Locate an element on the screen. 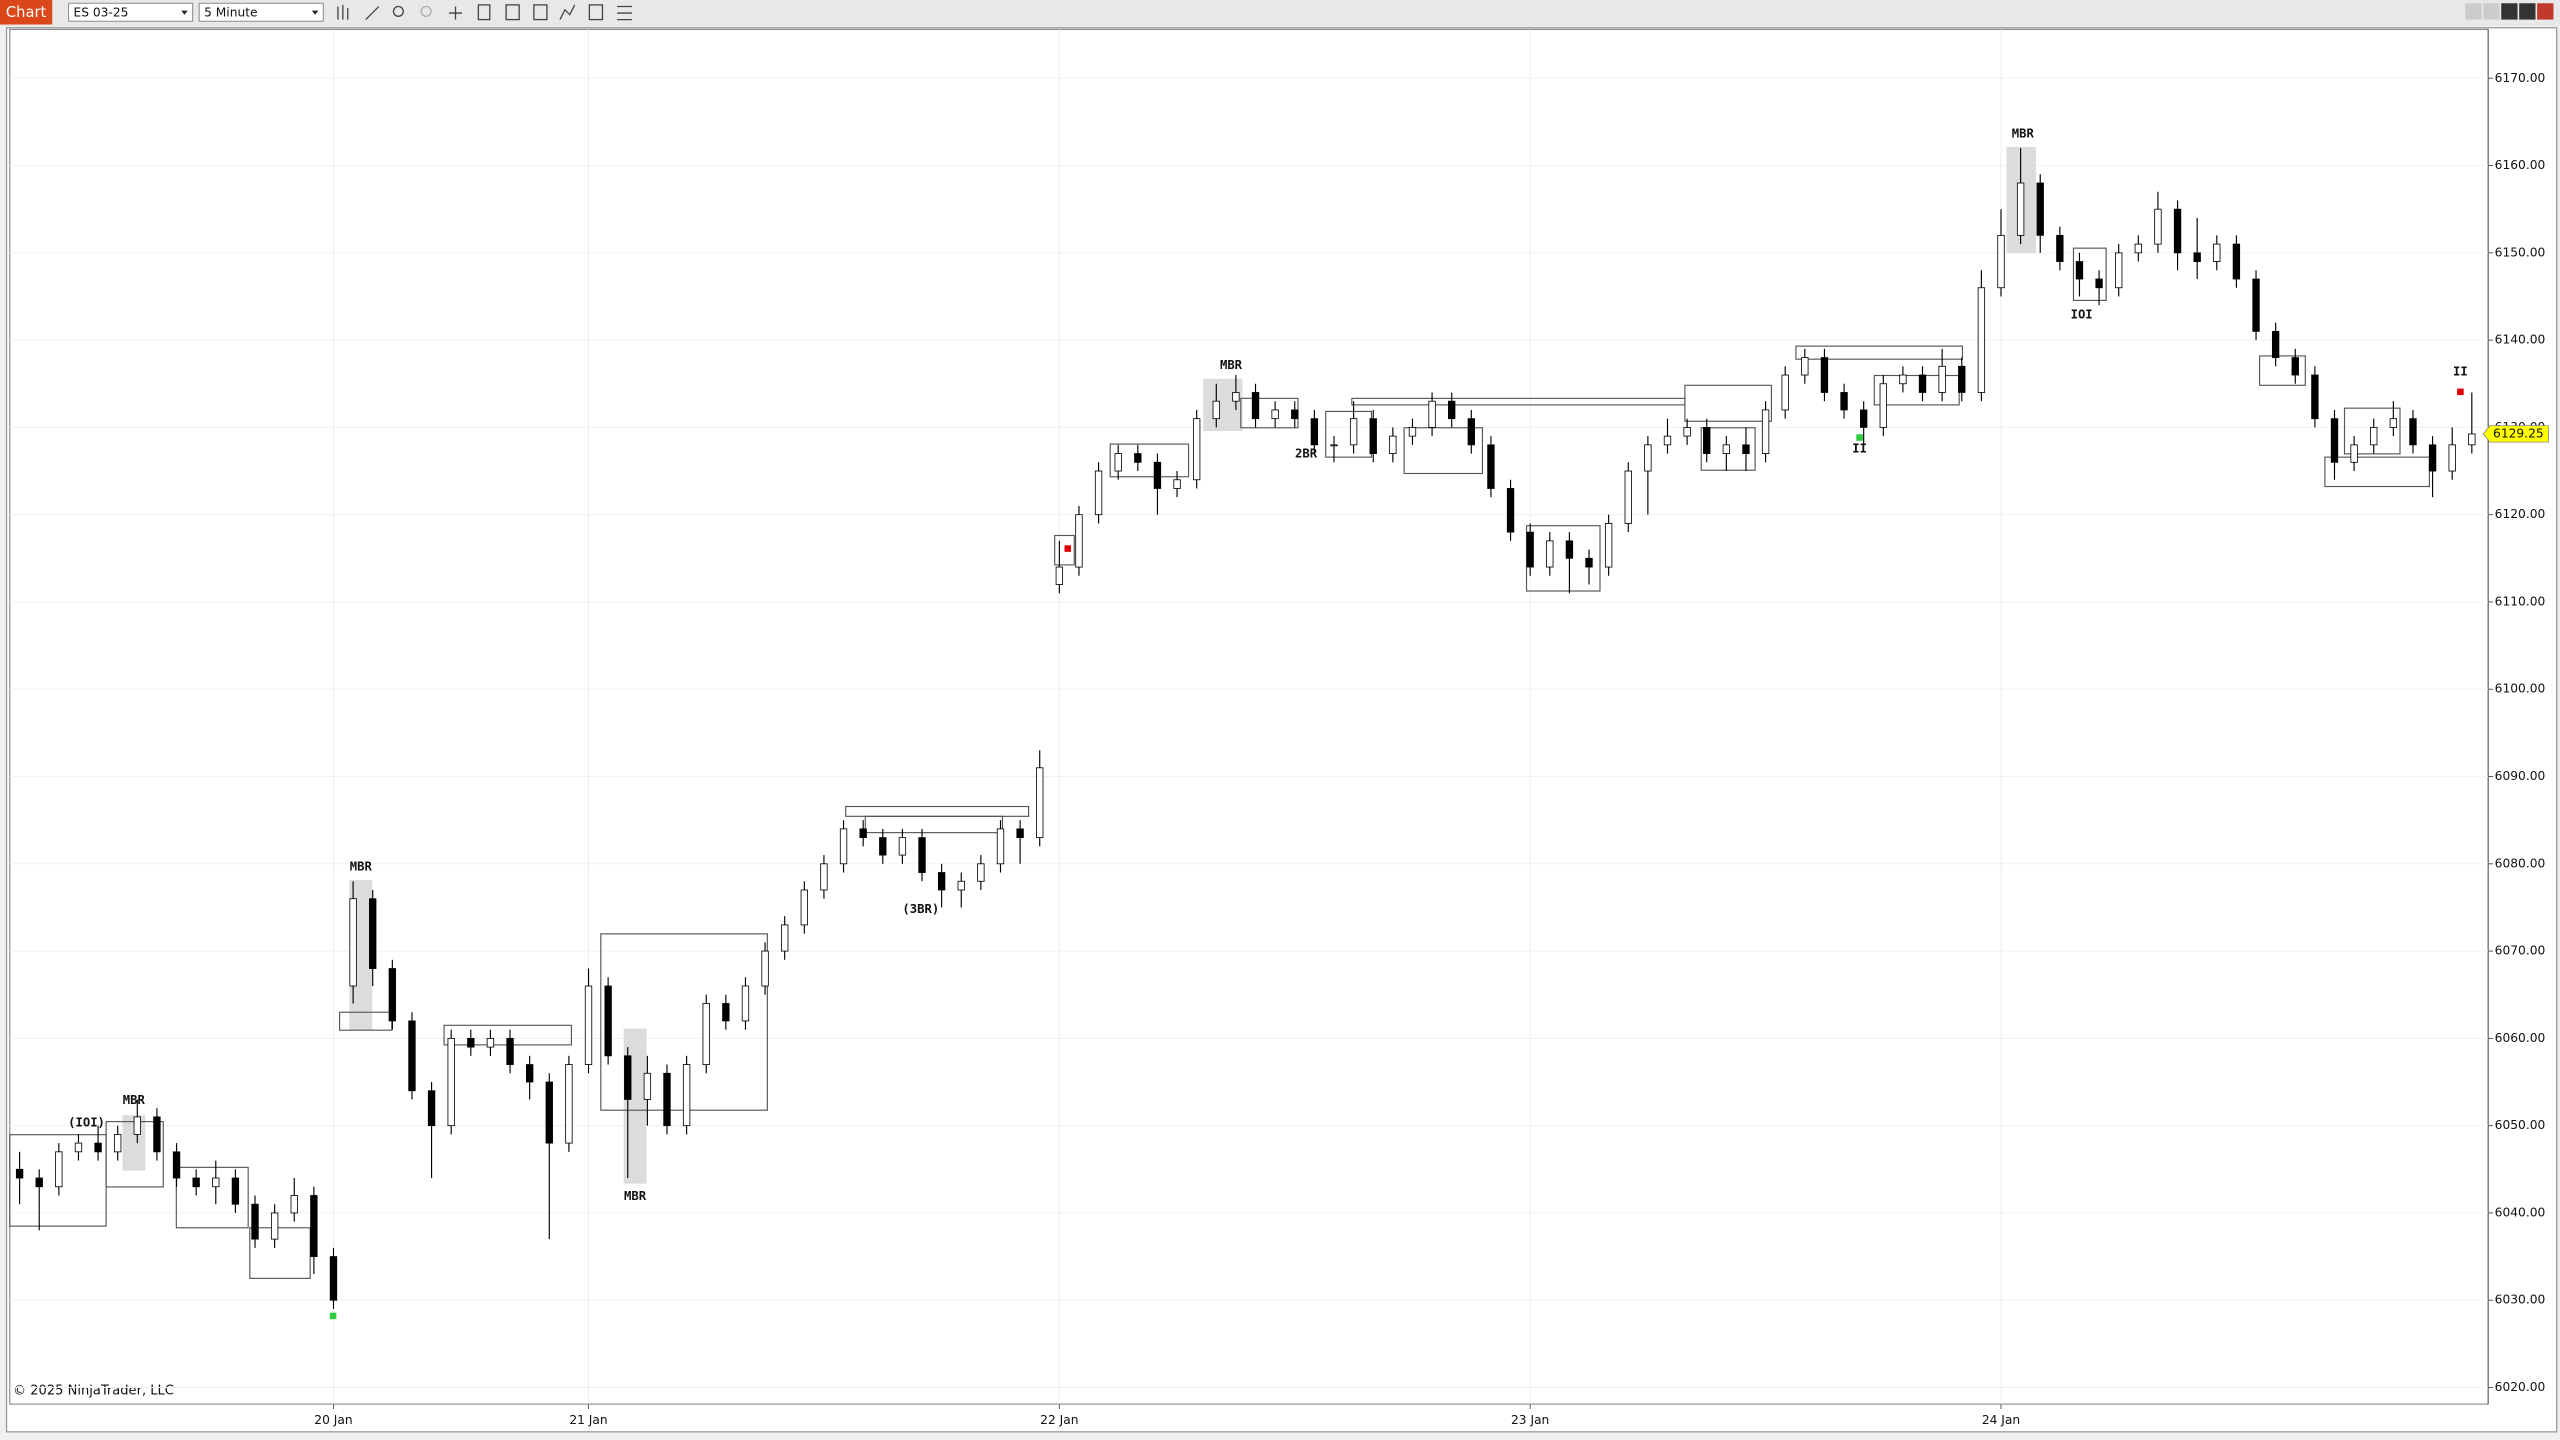  y-tick-label: 6170.00 is located at coordinates (2520, 78).